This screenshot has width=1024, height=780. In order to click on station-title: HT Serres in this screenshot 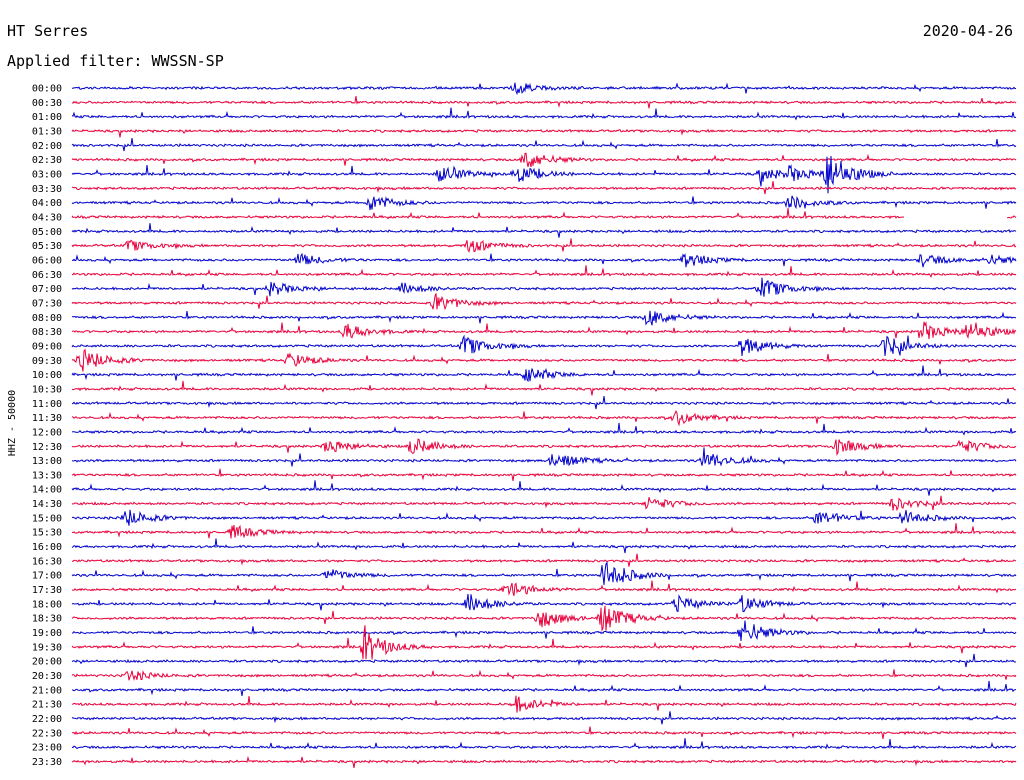, I will do `click(47, 31)`.